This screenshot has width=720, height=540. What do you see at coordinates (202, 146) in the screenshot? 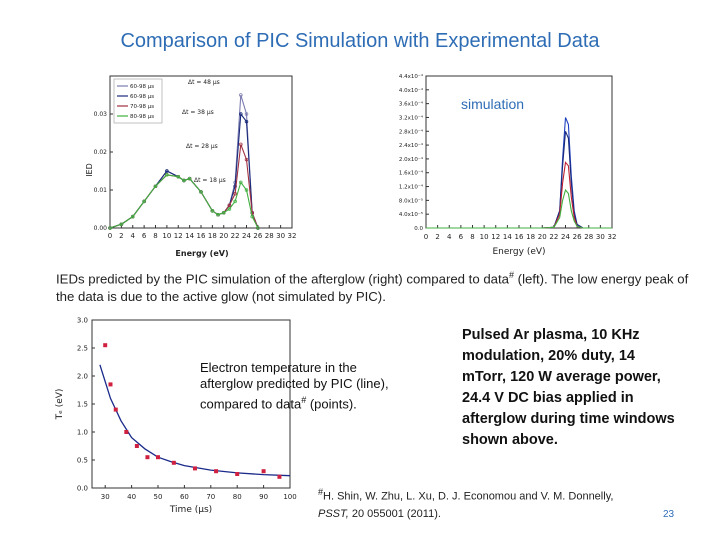
I see `delta-t-annotation: Δt = 28 µs` at bounding box center [202, 146].